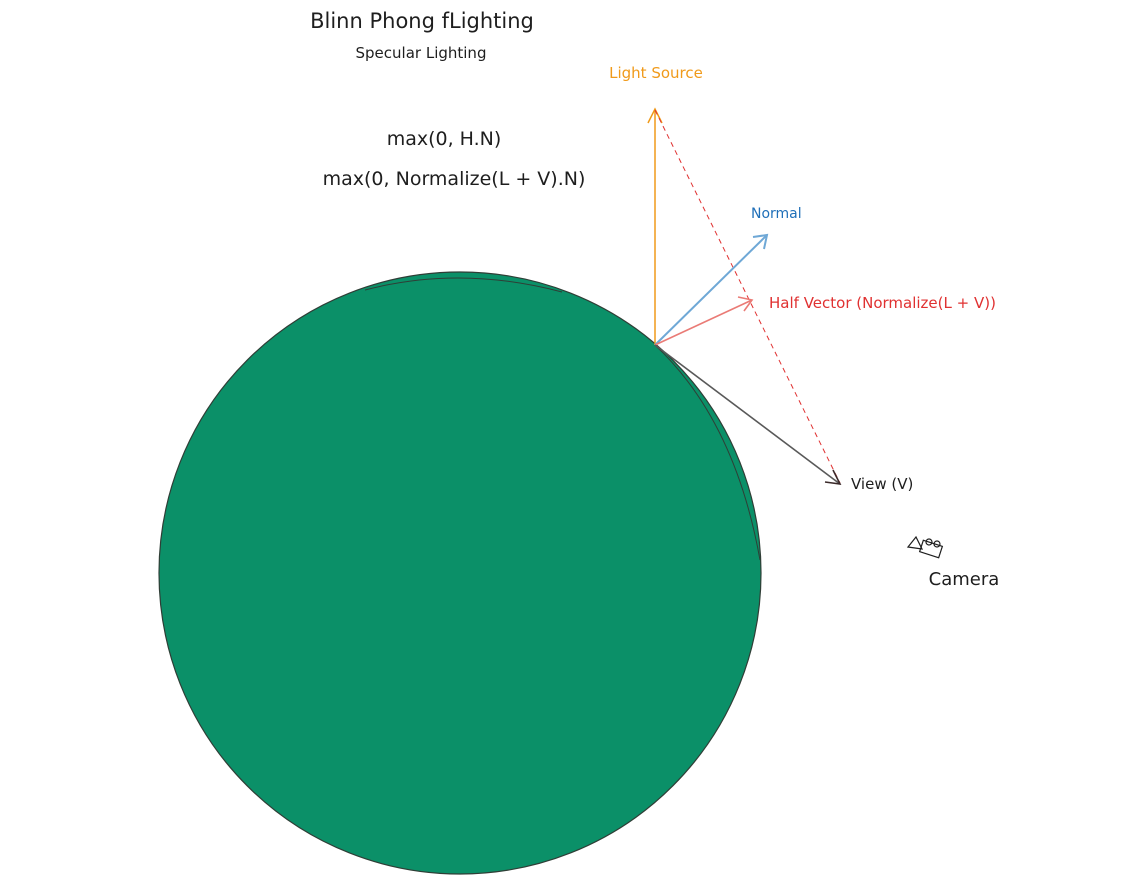 Image resolution: width=1136 pixels, height=890 pixels. I want to click on view-vector-arrowhead, so click(833, 477).